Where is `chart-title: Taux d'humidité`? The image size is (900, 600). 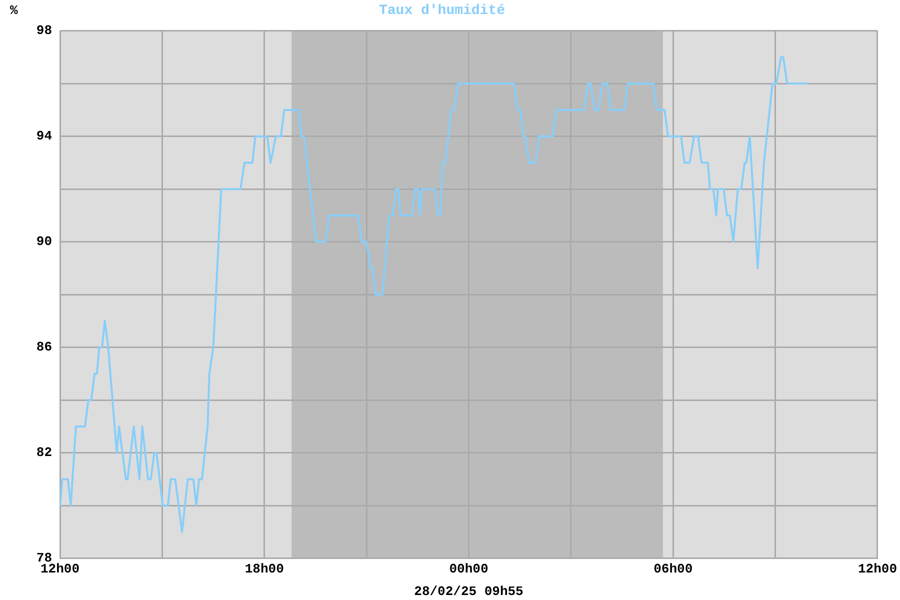 chart-title: Taux d'humidité is located at coordinates (442, 10).